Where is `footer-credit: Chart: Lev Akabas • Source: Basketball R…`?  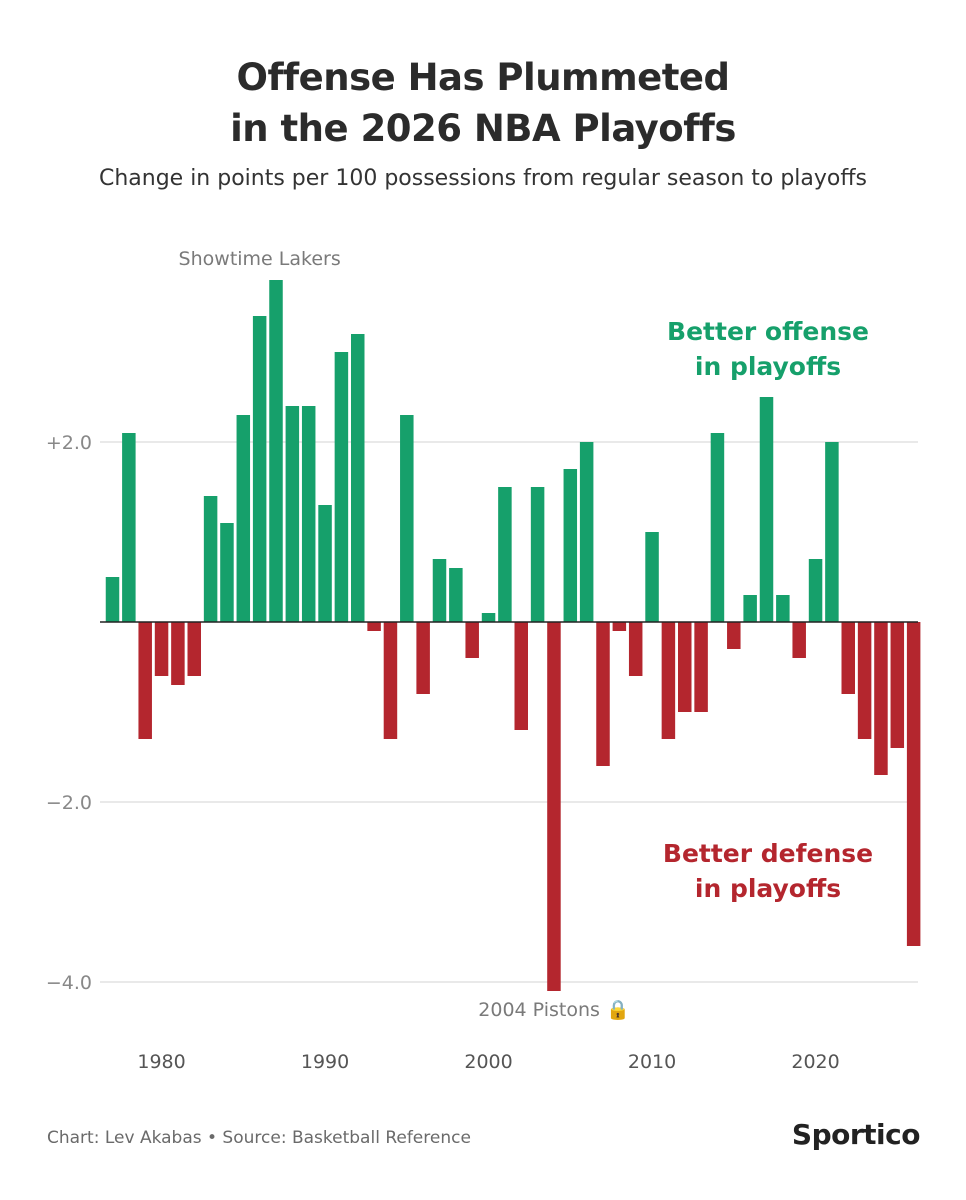
footer-credit: Chart: Lev Akabas • Source: Basketball R… is located at coordinates (259, 1138).